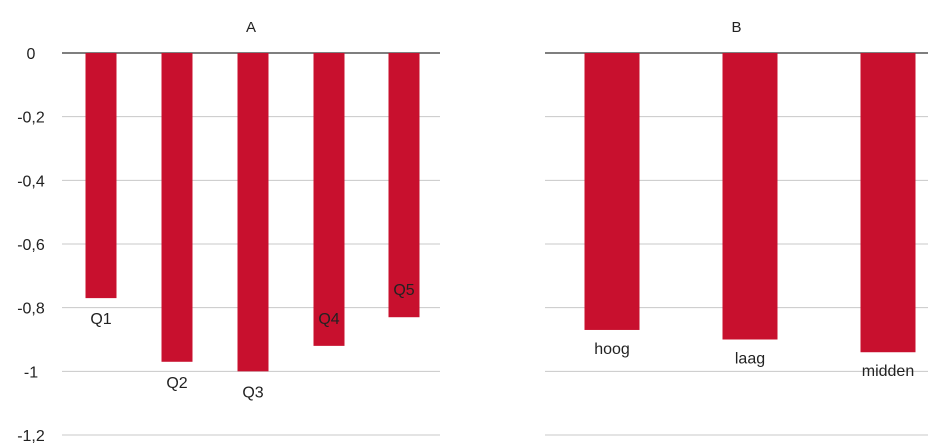 The height and width of the screenshot is (443, 949). What do you see at coordinates (101, 176) in the screenshot?
I see `bar-q1` at bounding box center [101, 176].